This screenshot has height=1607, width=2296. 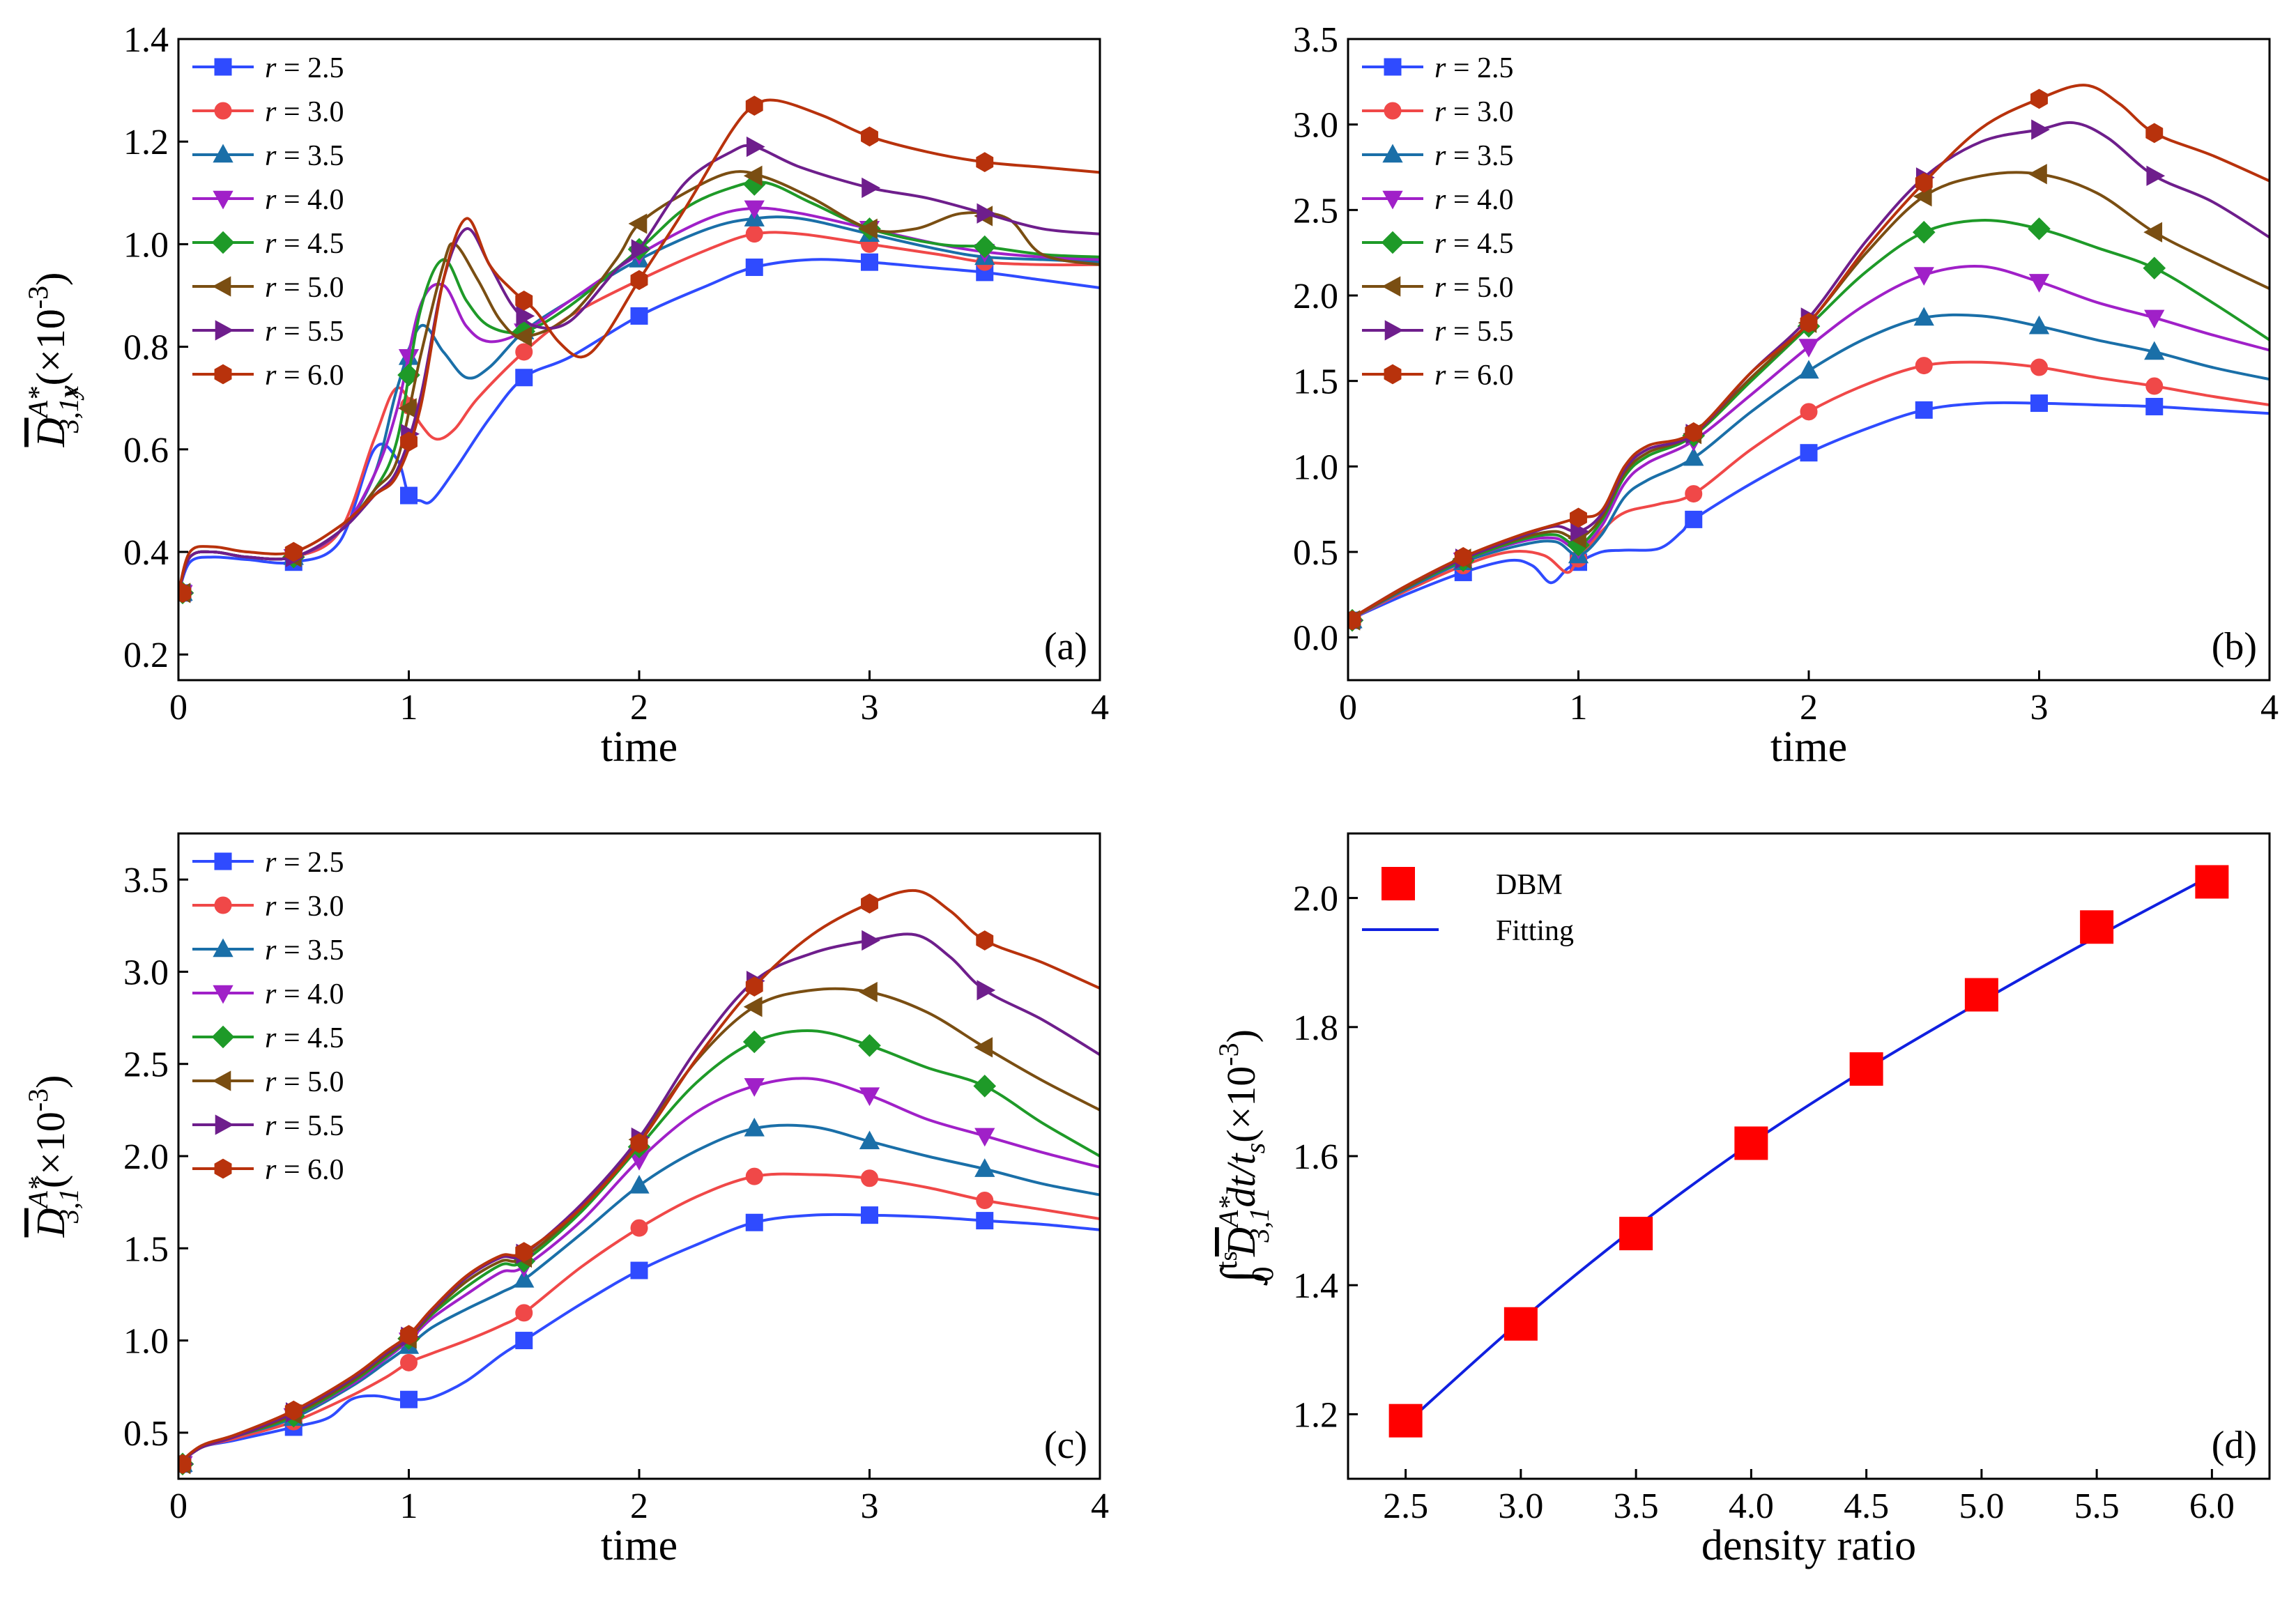 What do you see at coordinates (2234, 646) in the screenshot?
I see `panel-label: (b)` at bounding box center [2234, 646].